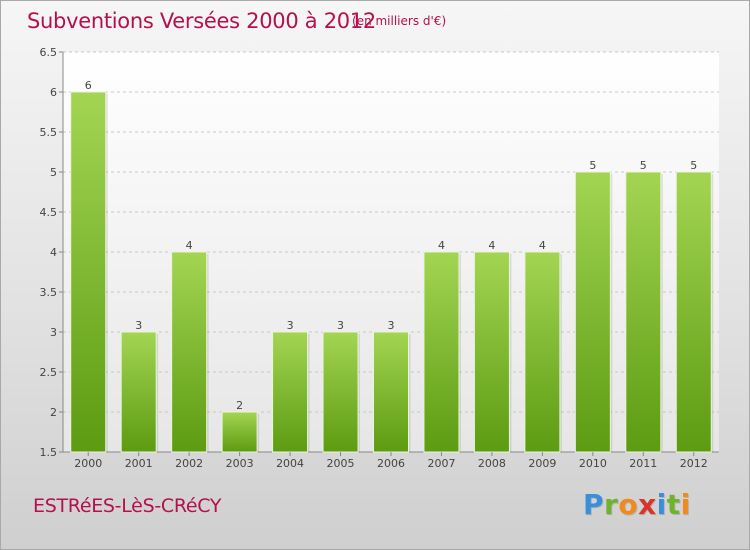 This screenshot has width=750, height=550. What do you see at coordinates (53, 92) in the screenshot?
I see `y-tick-label: 6` at bounding box center [53, 92].